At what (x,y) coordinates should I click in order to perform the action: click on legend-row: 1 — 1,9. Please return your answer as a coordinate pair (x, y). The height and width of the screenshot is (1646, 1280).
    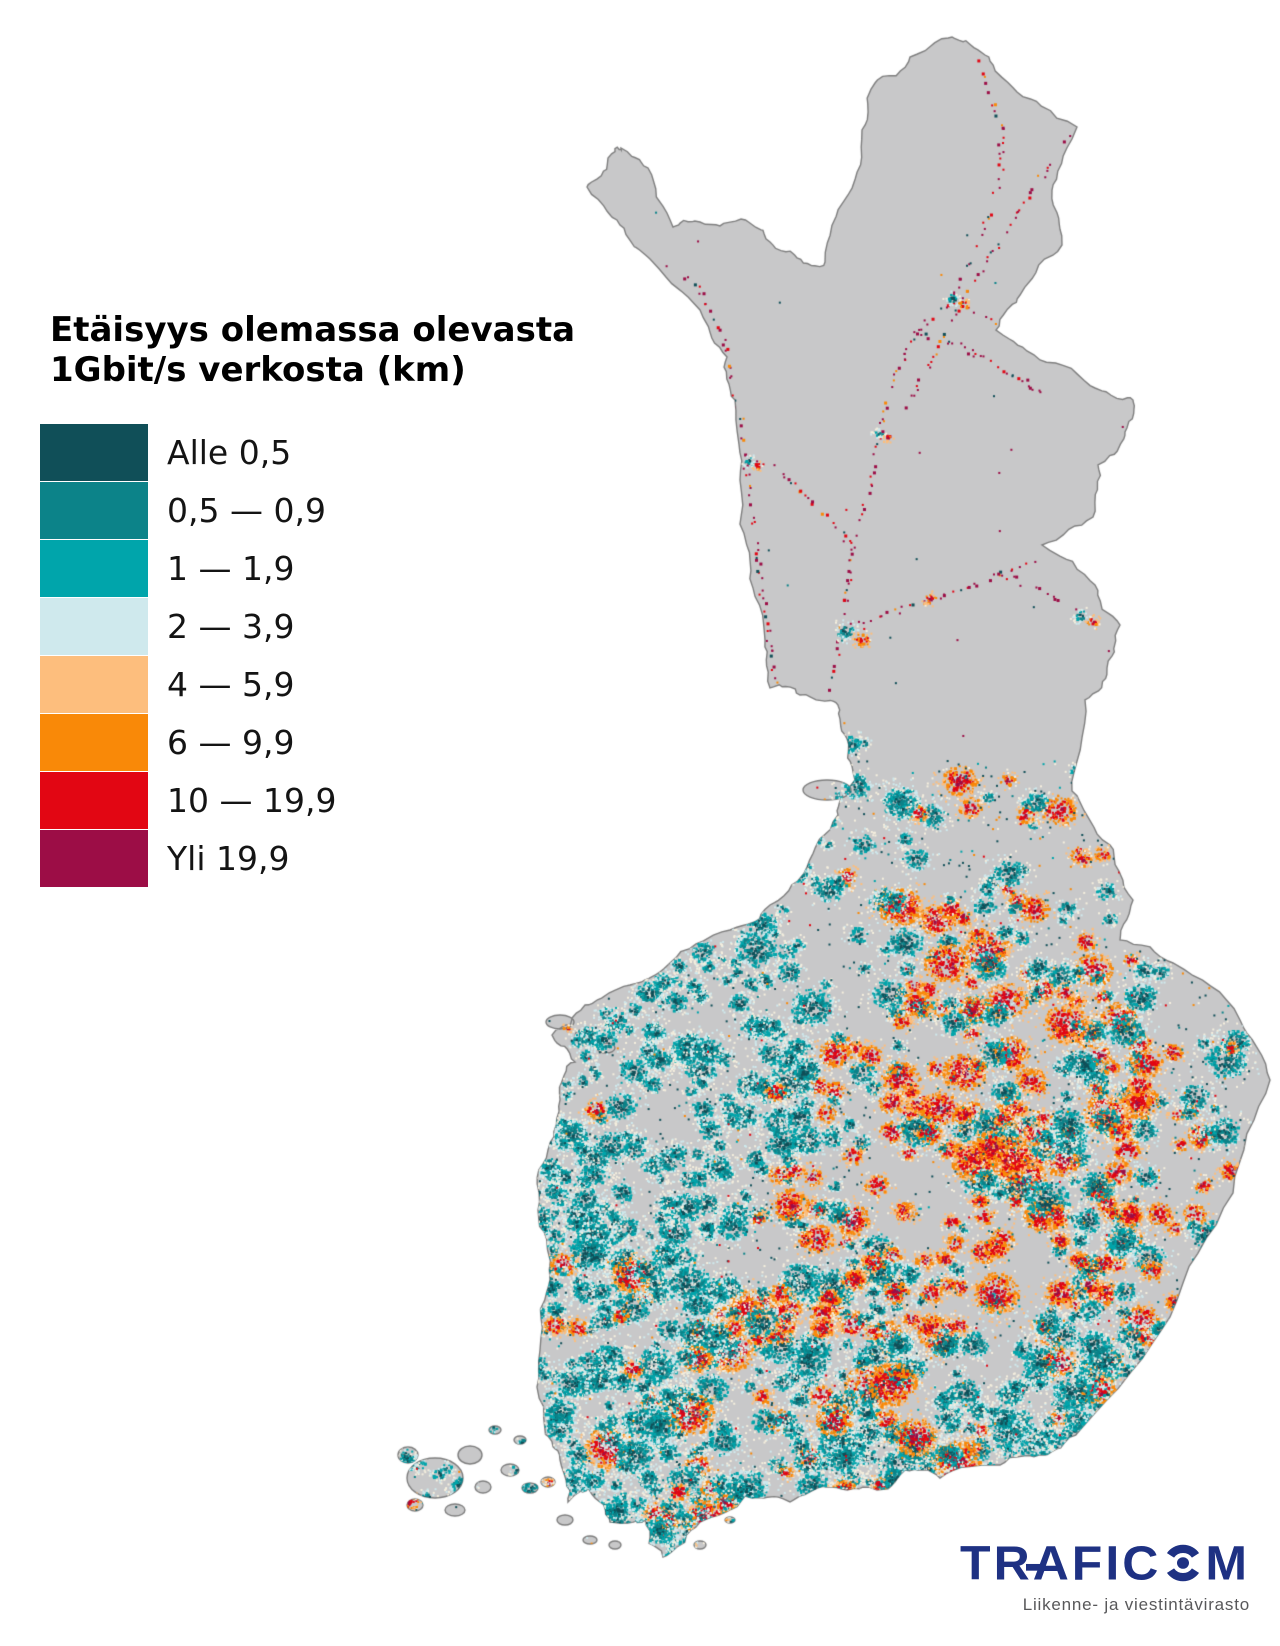
    Looking at the image, I should click on (345, 569).